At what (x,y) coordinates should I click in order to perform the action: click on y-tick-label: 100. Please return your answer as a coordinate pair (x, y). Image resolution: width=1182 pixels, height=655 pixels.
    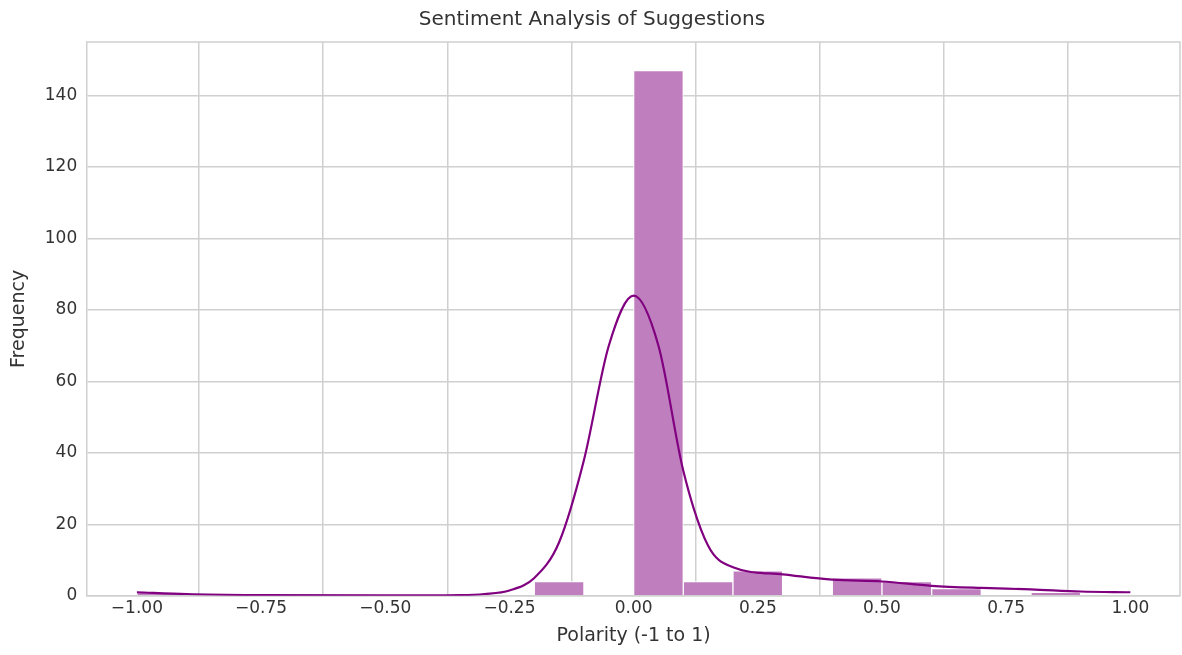
    Looking at the image, I should click on (61, 236).